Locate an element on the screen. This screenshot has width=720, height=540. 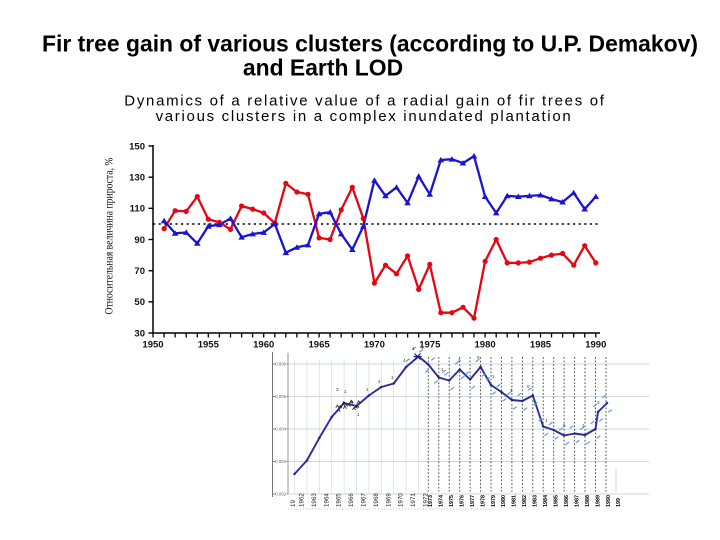
svg-text: 1989 is located at coordinates (598, 501).